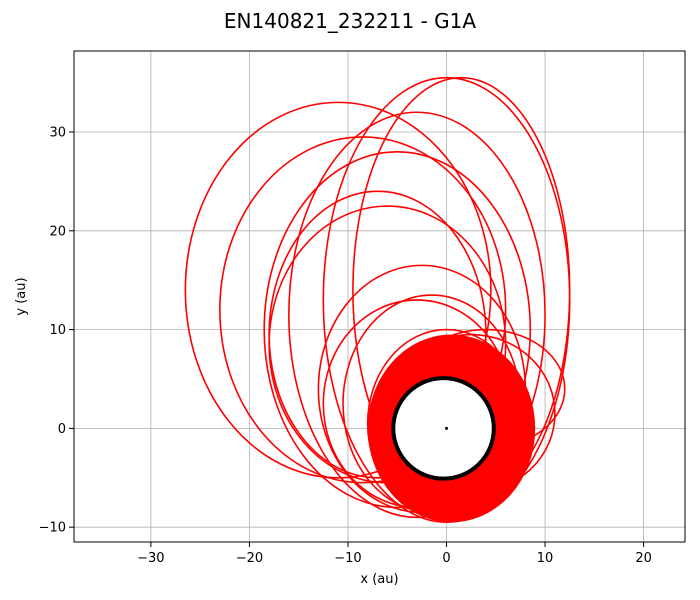  Describe the element at coordinates (62, 429) in the screenshot. I see `y-tick-label: 0` at that location.